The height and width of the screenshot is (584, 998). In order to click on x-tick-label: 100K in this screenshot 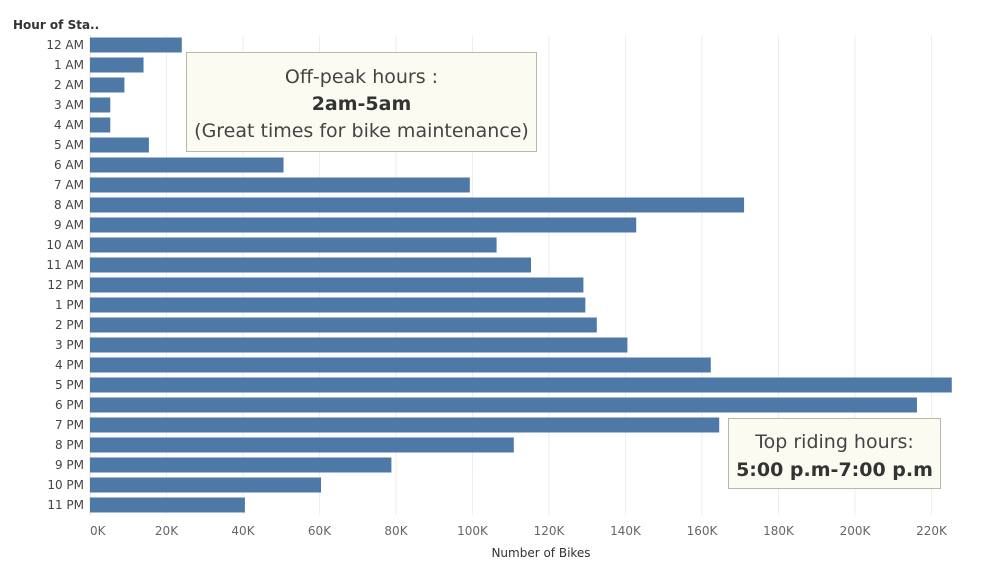, I will do `click(473, 531)`.